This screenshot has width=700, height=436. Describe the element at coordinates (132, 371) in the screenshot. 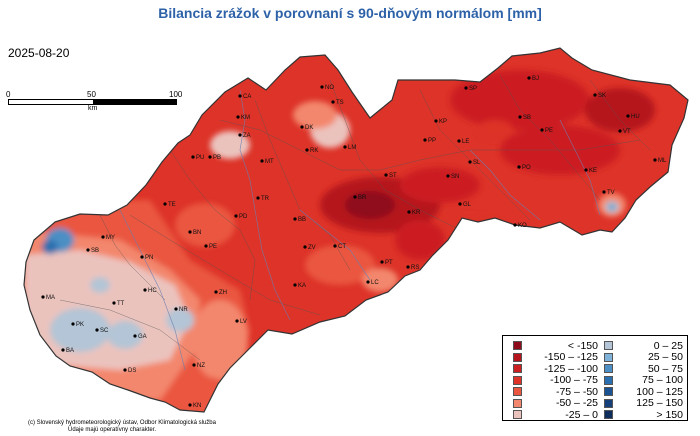

I see `station-label: DS` at that location.